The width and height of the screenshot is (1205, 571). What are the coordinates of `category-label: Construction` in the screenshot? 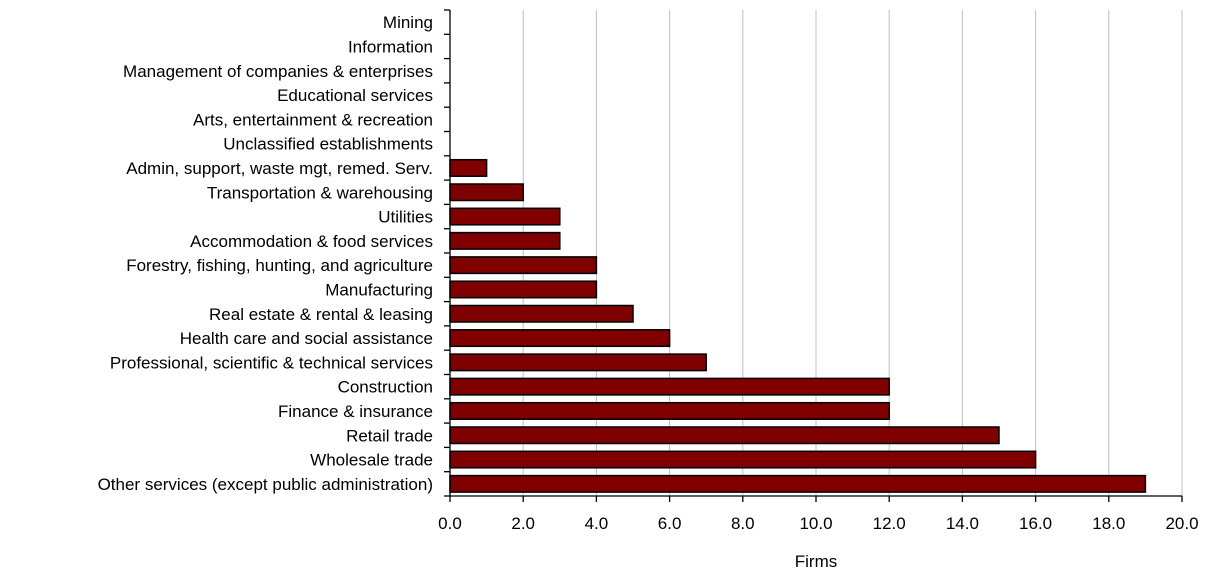 It's located at (385, 387).